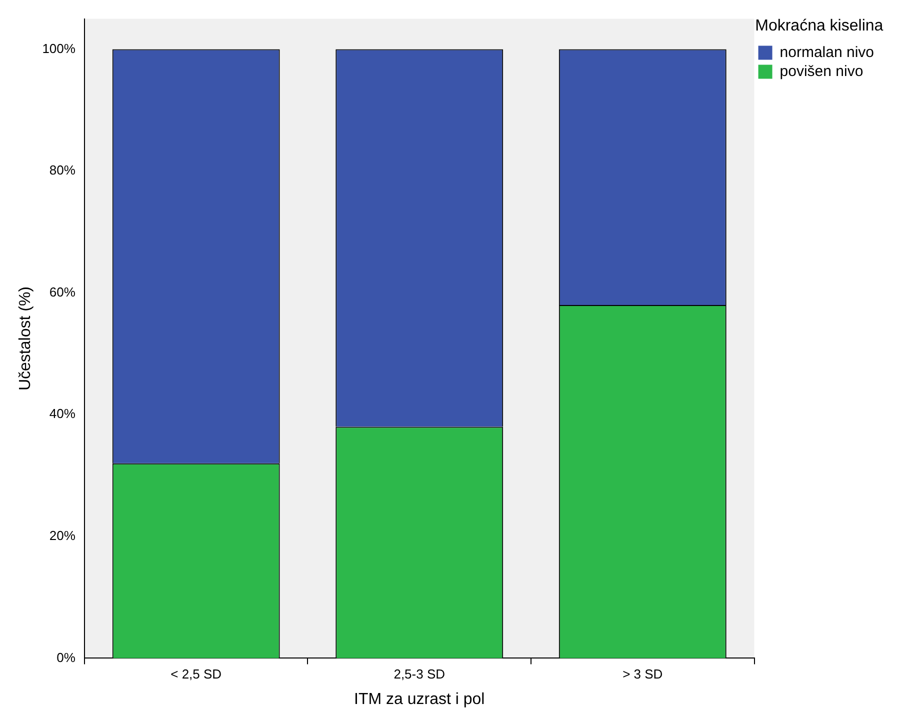  I want to click on legend-label: povišen nivo, so click(822, 71).